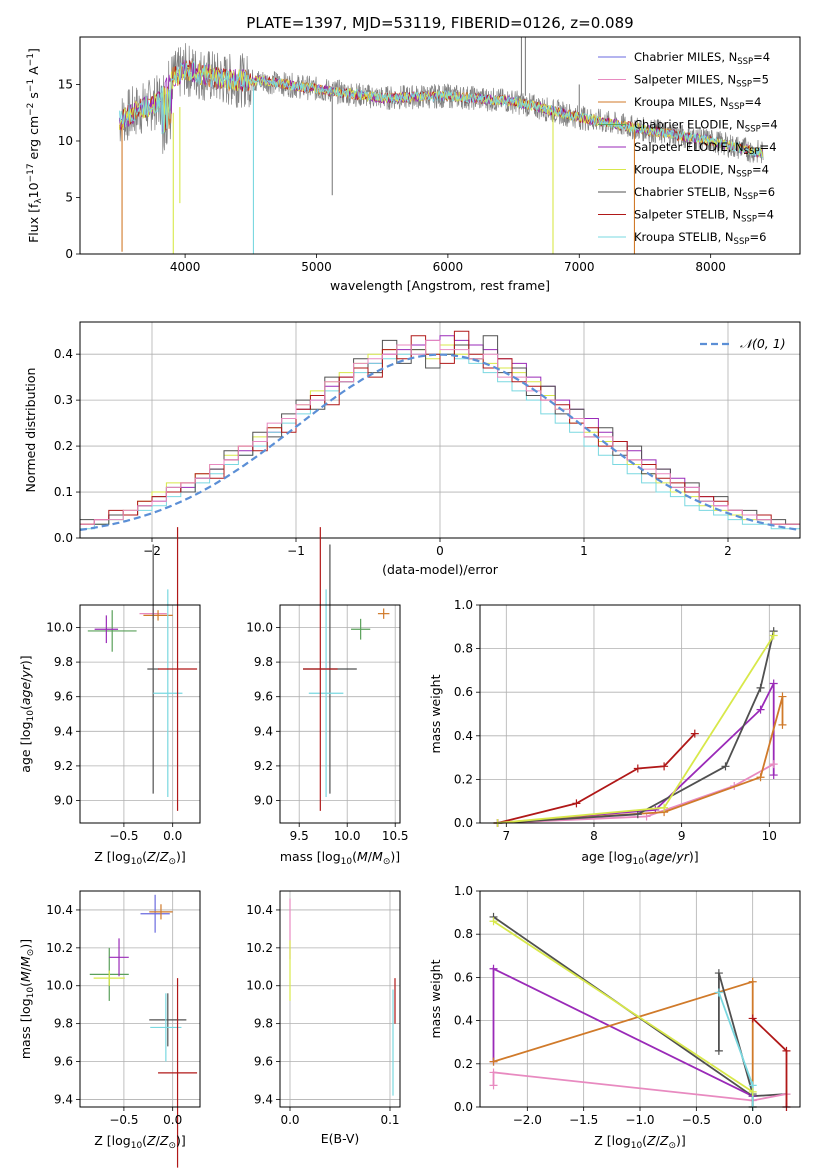 The height and width of the screenshot is (1170, 819). Describe the element at coordinates (704, 193) in the screenshot. I see `legend-entry: Chabrier STELIB, NSSP=6` at that location.